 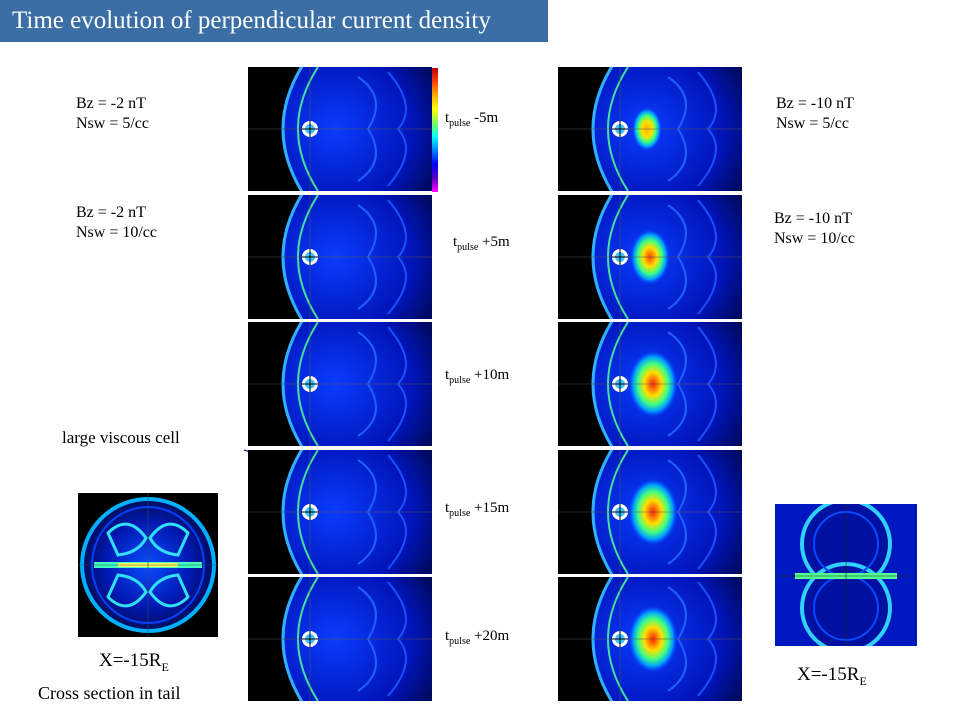 I want to click on time-label-4: tpulse +15m, so click(x=477, y=509).